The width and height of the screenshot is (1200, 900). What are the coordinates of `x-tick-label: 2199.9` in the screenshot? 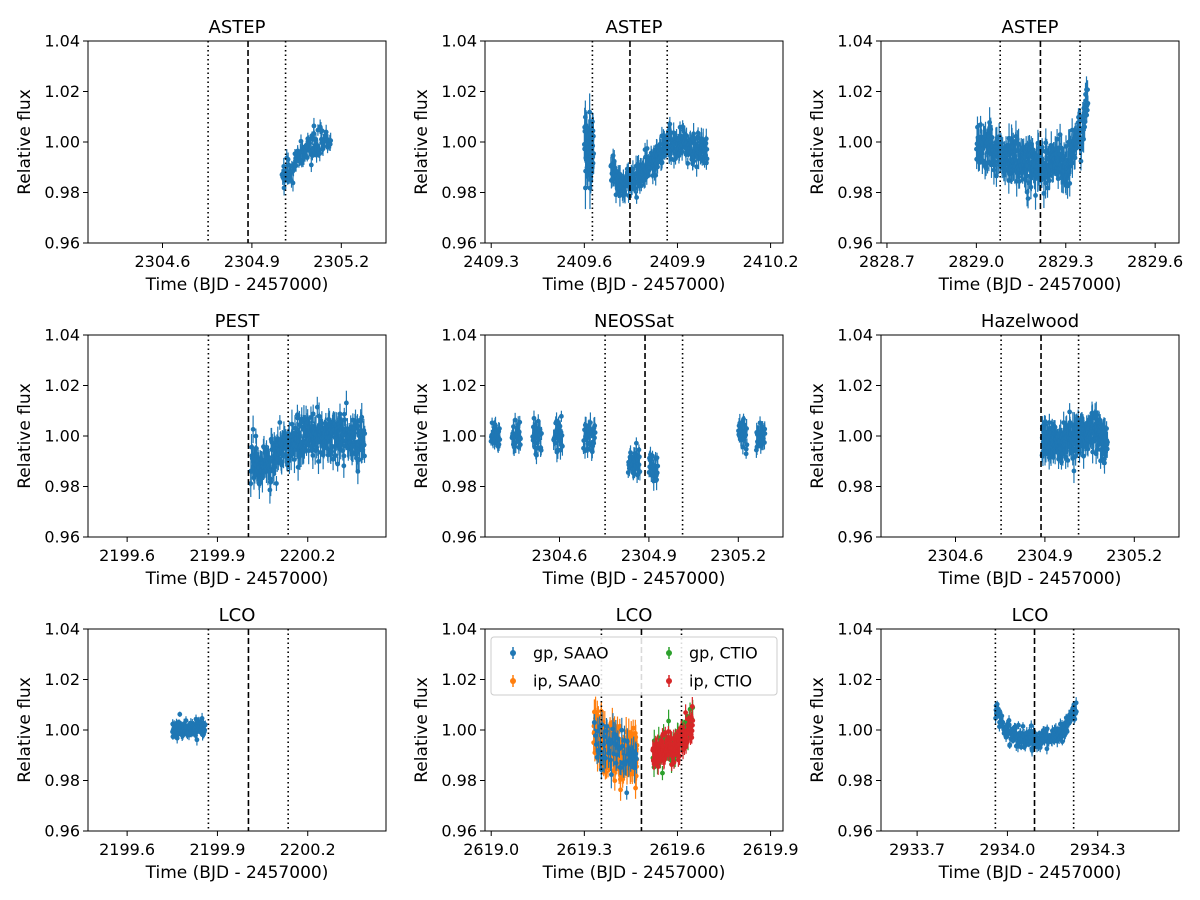 It's located at (217, 849).